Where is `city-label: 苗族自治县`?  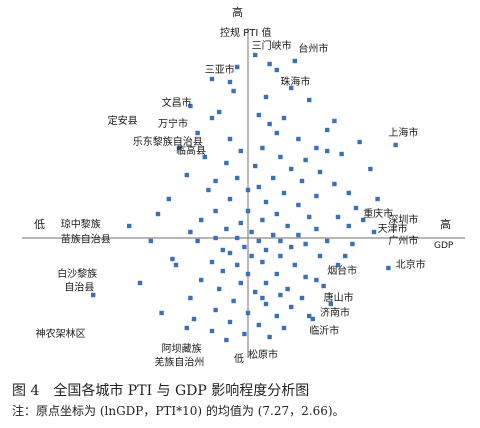 city-label: 苗族自治县 is located at coordinates (86, 239).